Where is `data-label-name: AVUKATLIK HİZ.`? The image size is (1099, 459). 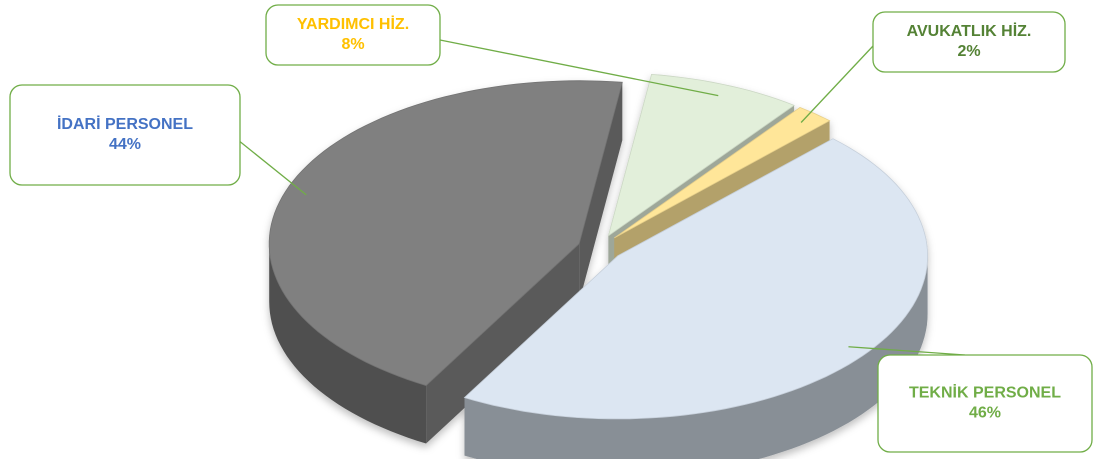 data-label-name: AVUKATLIK HİZ. is located at coordinates (969, 31).